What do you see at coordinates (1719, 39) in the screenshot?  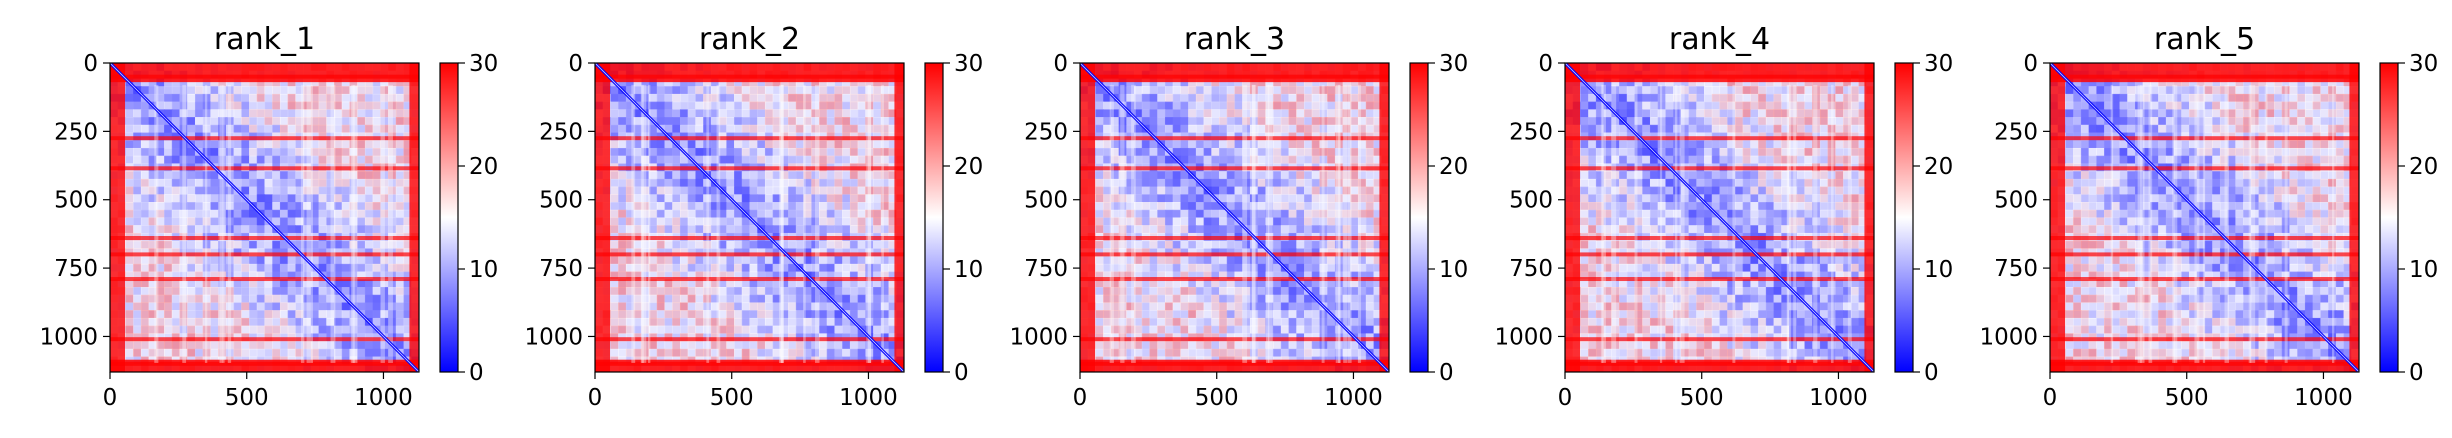 I see `panel-title: rank_4` at bounding box center [1719, 39].